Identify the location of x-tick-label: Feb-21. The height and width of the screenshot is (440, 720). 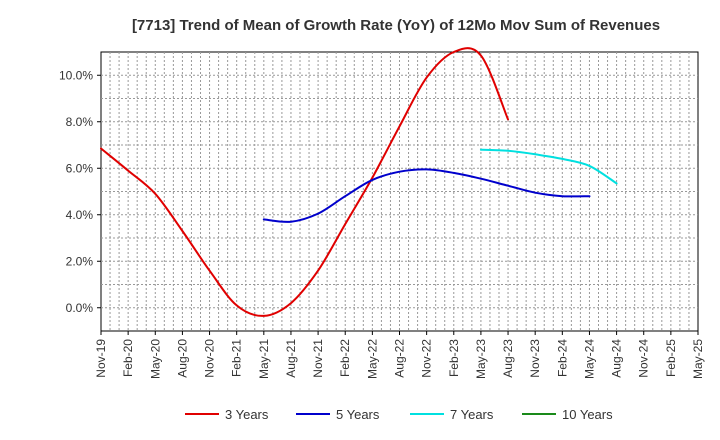
(237, 358).